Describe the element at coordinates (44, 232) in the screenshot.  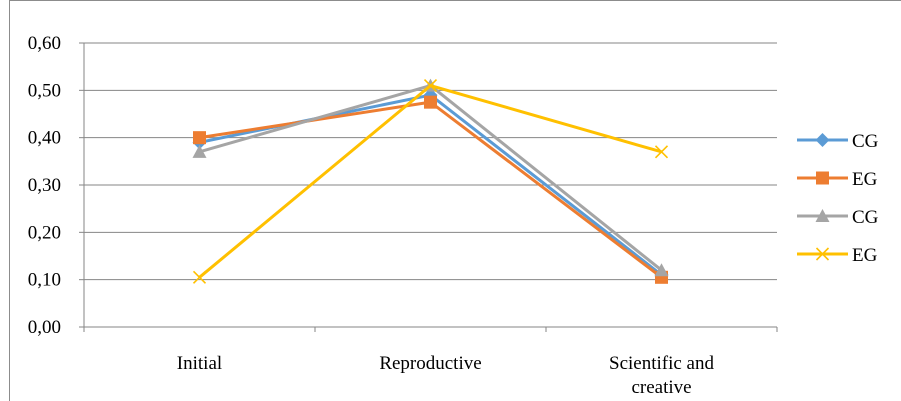
I see `y-tick-label: 0,20` at that location.